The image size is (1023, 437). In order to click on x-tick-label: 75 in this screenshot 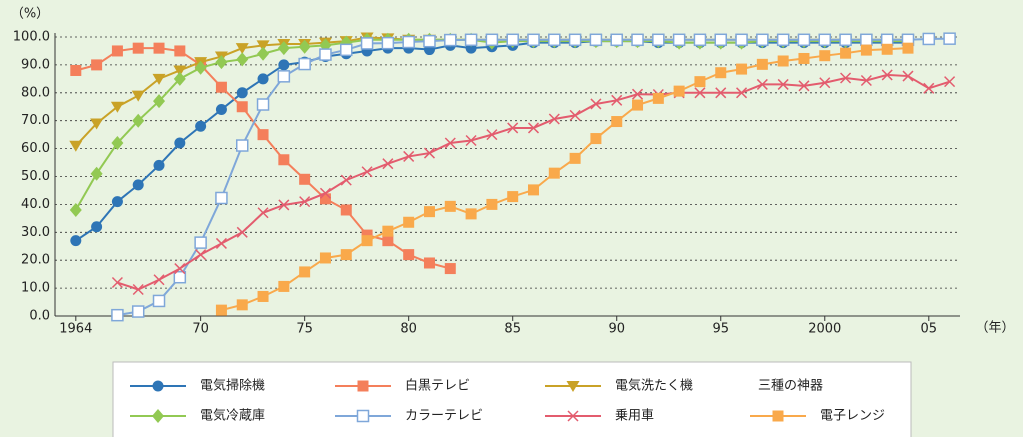, I will do `click(304, 329)`.